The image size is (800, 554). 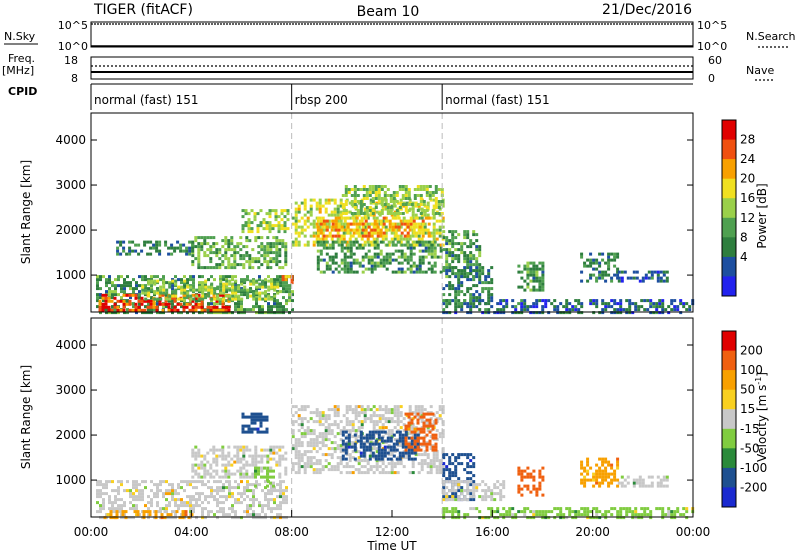 What do you see at coordinates (73, 46) in the screenshot?
I see `nsky-tick-bottom: 10^0` at bounding box center [73, 46].